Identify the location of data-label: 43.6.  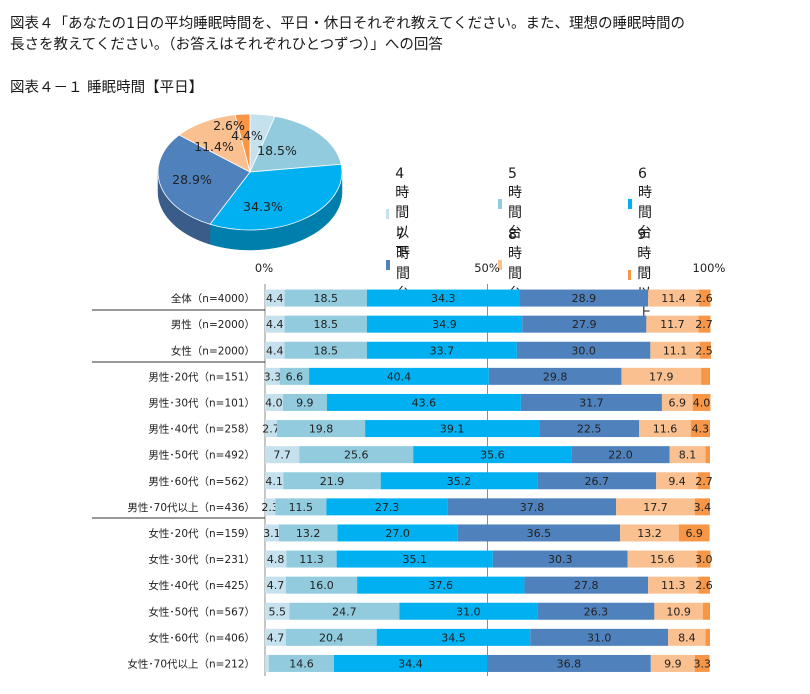
(424, 402).